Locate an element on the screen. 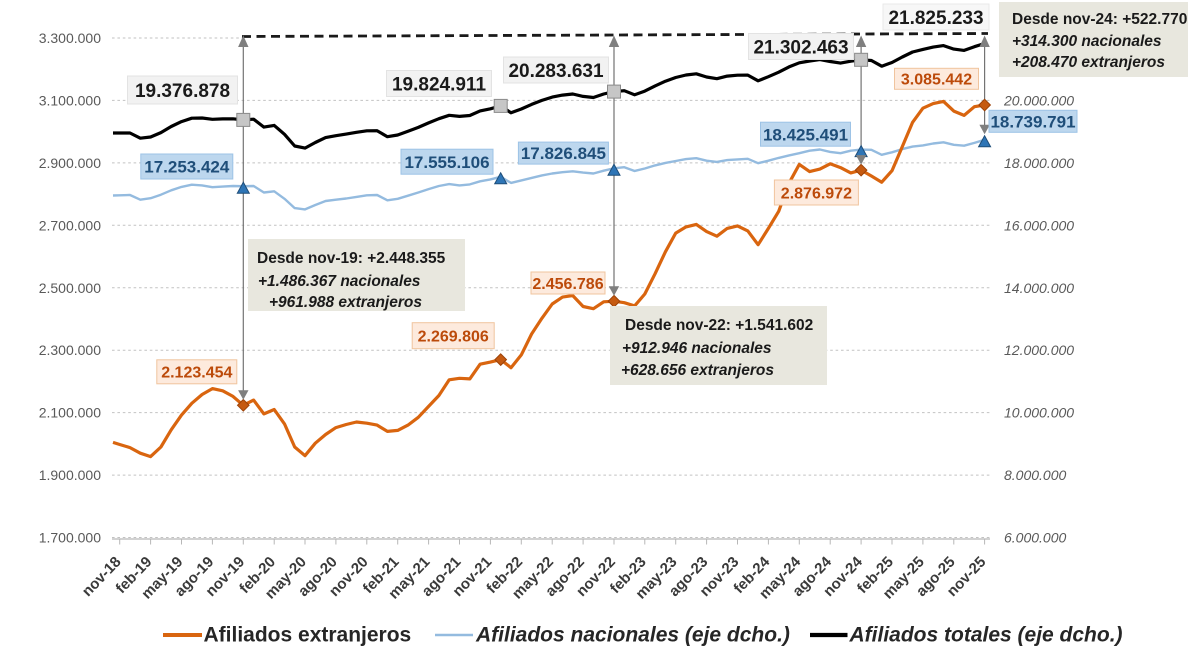  svg-text: 17.555.106 is located at coordinates (446, 162).